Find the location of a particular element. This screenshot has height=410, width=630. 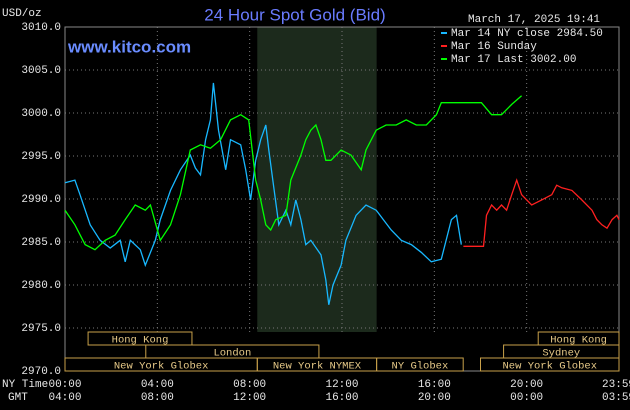

session-label: New York NYMEX is located at coordinates (317, 366).